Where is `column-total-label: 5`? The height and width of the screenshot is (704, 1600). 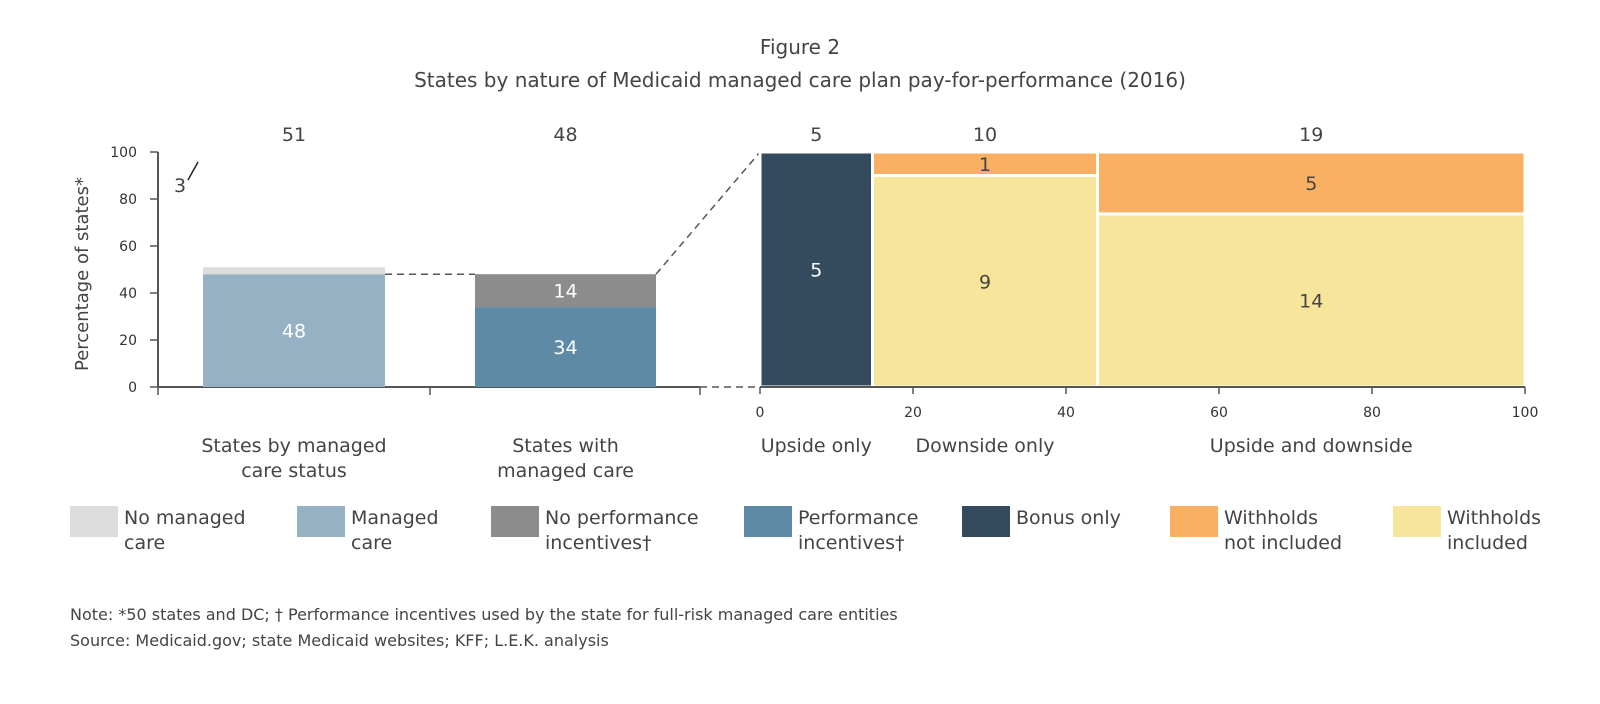
column-total-label: 5 is located at coordinates (816, 135).